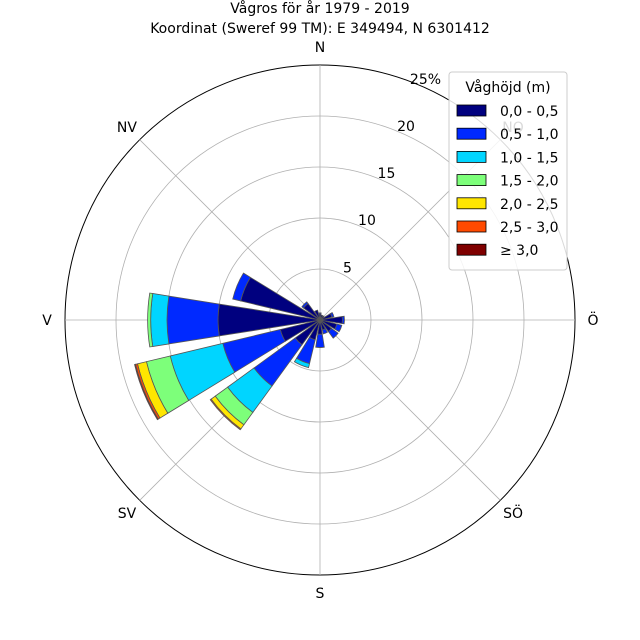 The height and width of the screenshot is (640, 640). Describe the element at coordinates (513, 513) in the screenshot. I see `direction-label: SÖ` at that location.